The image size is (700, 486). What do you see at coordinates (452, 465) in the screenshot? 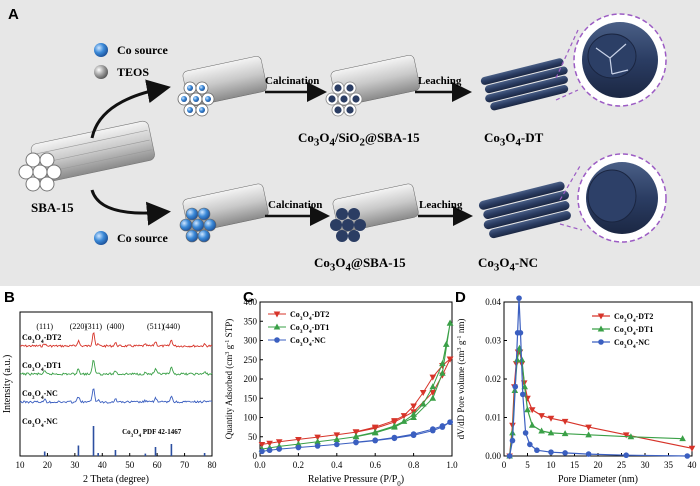
I see `x-tick-label: 1.0` at bounding box center [452, 465].